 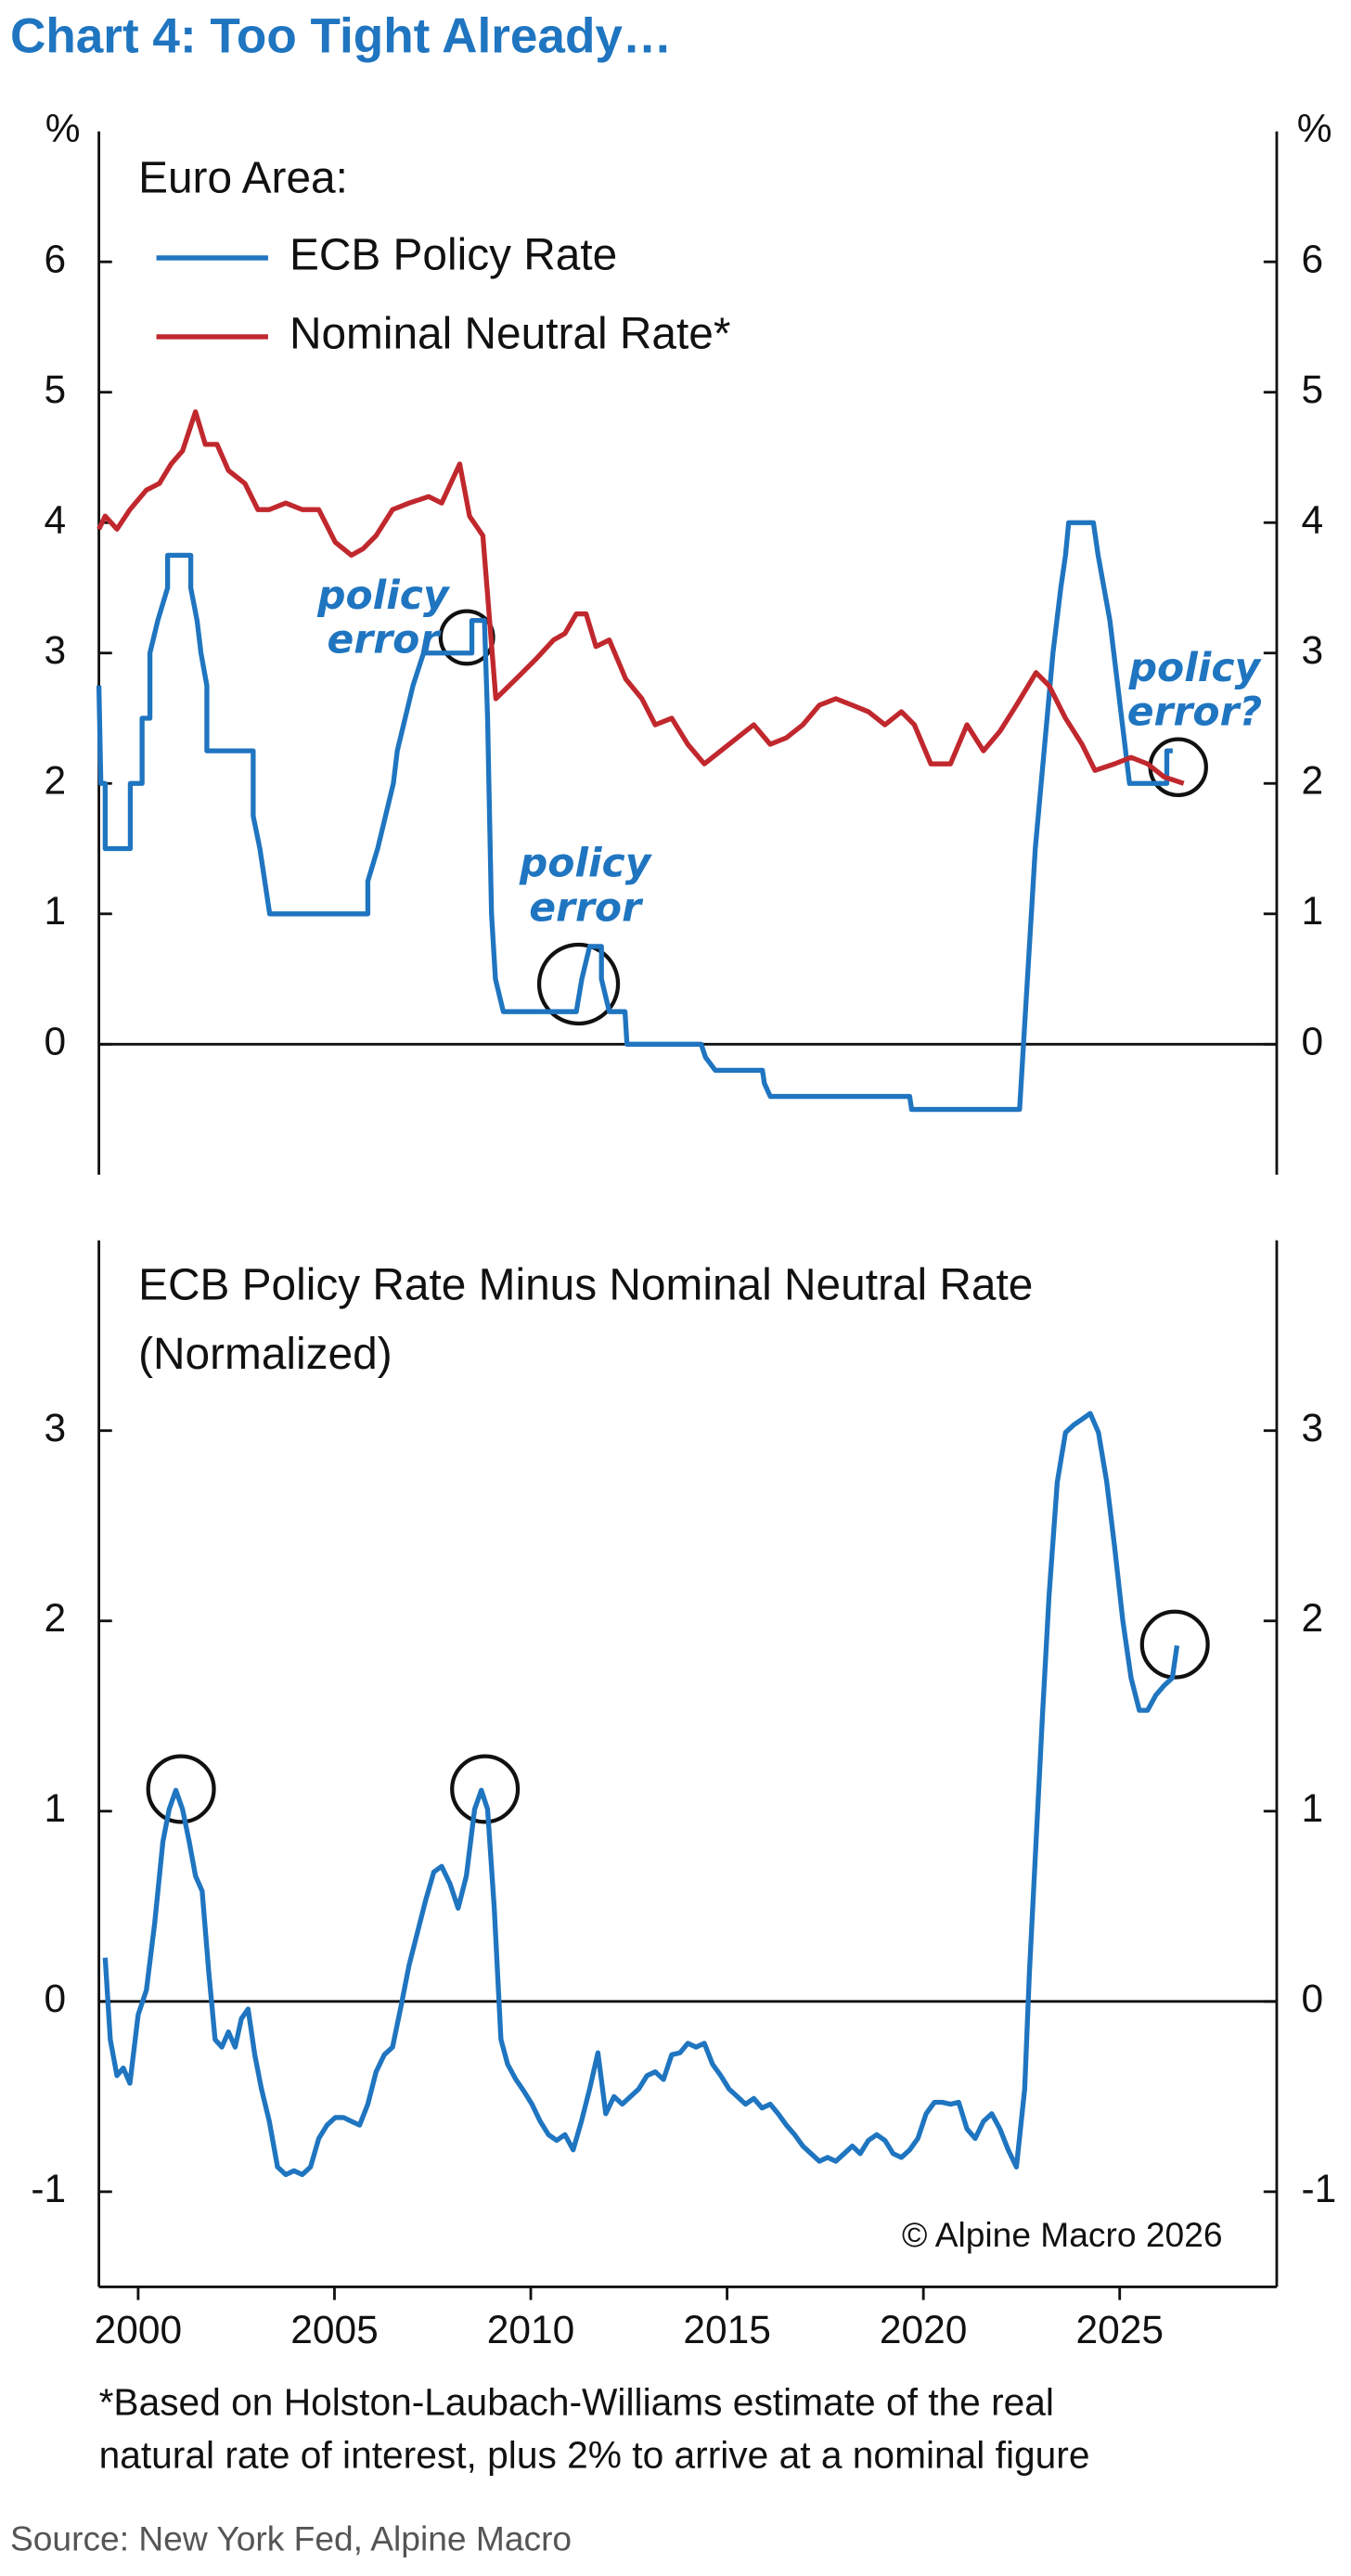 I want to click on x-tick-label: 2000, so click(x=139, y=2330).